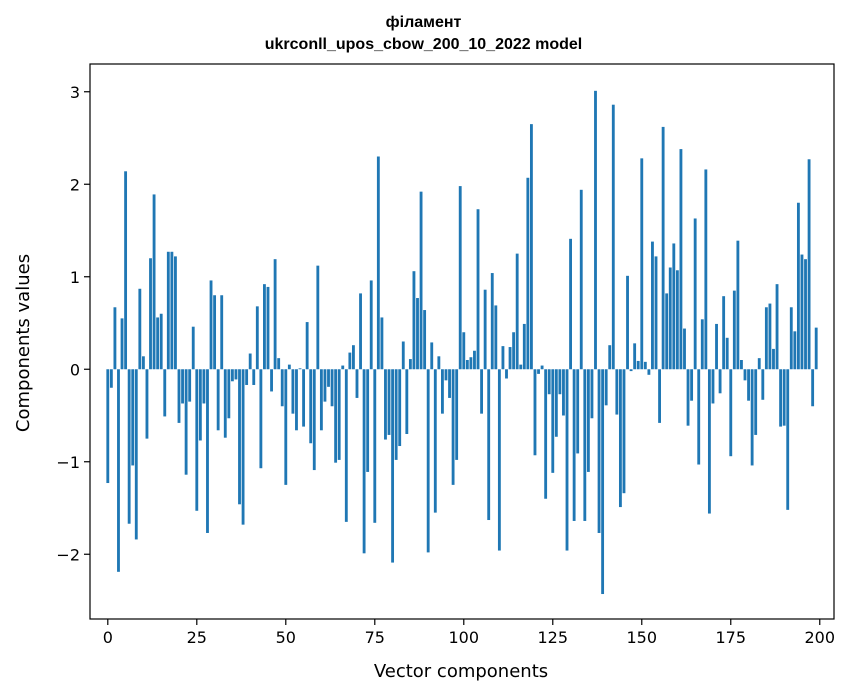  Describe the element at coordinates (68, 554) in the screenshot. I see `y-tick-label: −2` at that location.